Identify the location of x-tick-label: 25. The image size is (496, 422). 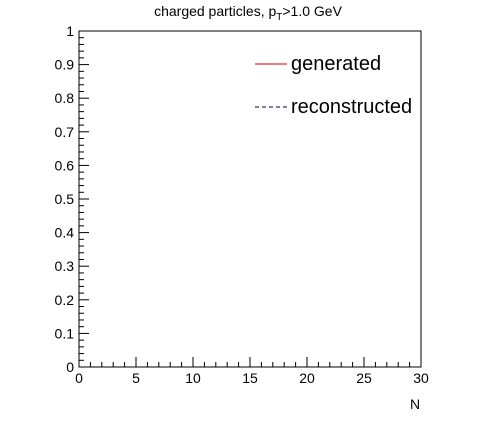
(364, 378).